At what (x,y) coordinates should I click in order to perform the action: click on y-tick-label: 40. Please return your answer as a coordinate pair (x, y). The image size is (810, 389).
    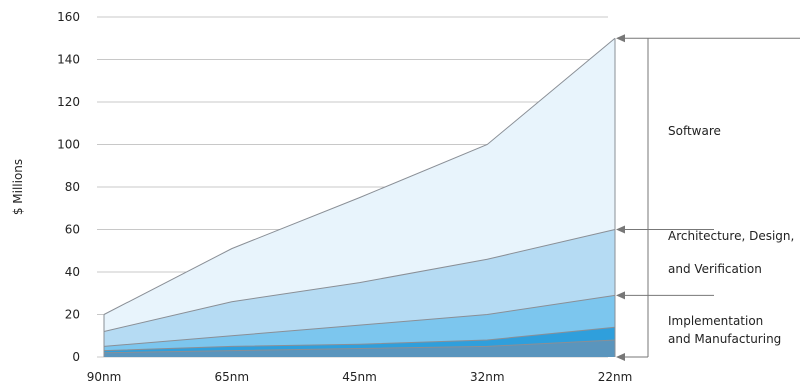
    Looking at the image, I should click on (72, 272).